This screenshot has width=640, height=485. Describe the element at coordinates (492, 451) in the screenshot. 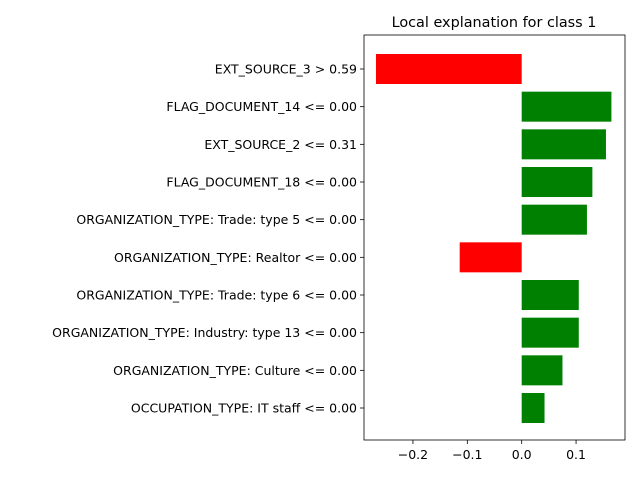

I see `x-ticks: −0.2 −0.1 0.0 0.1` at that location.